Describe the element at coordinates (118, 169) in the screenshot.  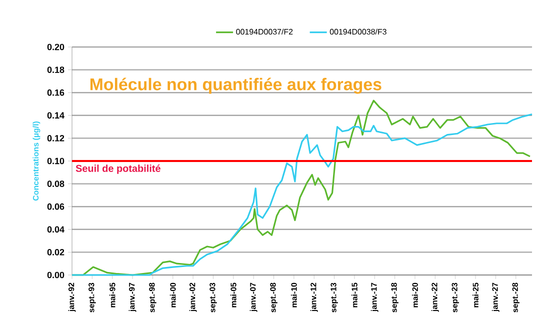
I see `ref-line-label: Seuil de potabilité` at that location.